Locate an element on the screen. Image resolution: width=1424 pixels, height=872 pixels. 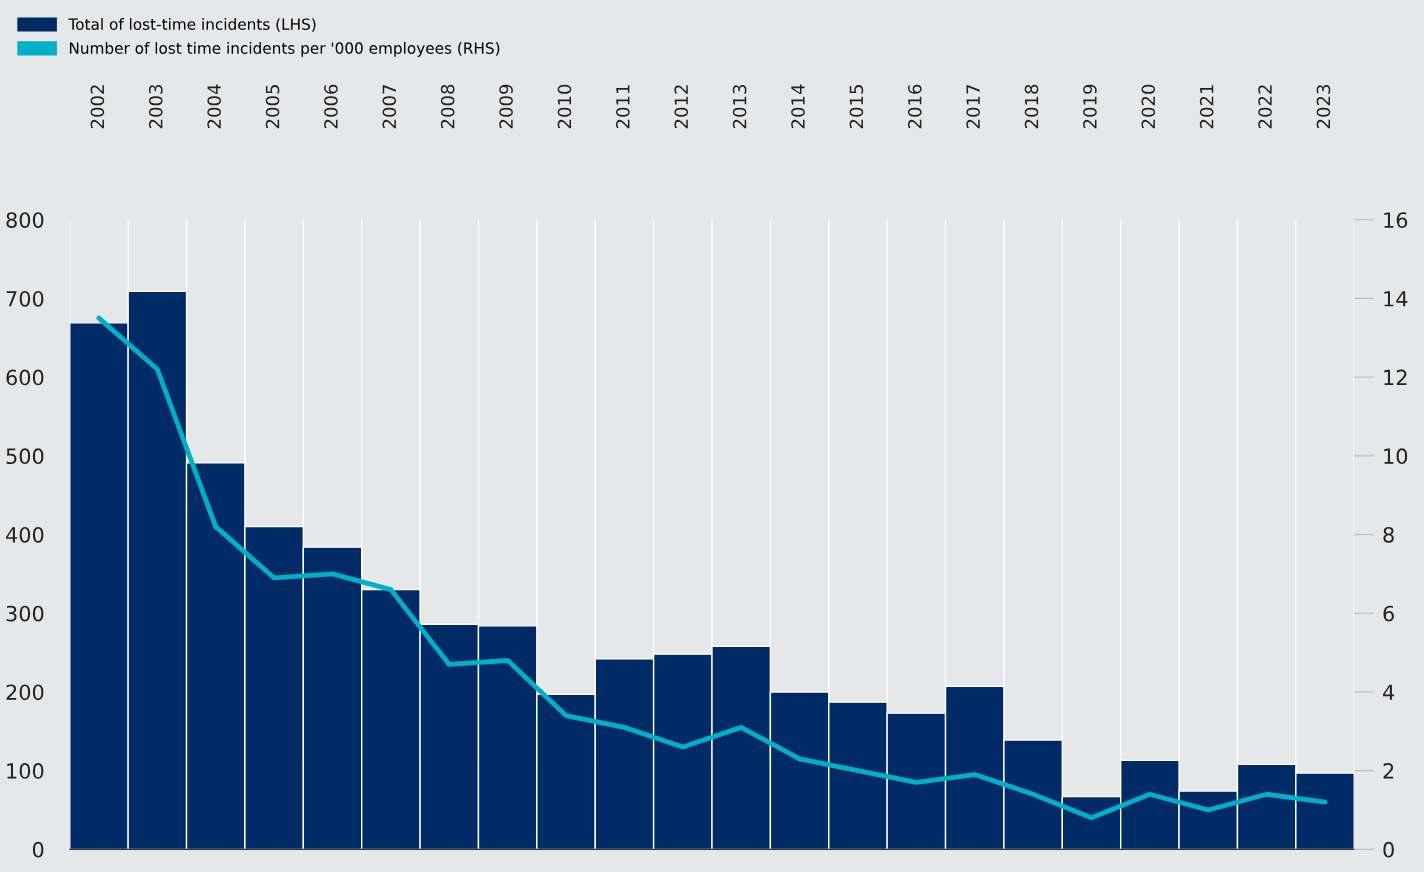
x-tick-label: 2003 is located at coordinates (155, 106).